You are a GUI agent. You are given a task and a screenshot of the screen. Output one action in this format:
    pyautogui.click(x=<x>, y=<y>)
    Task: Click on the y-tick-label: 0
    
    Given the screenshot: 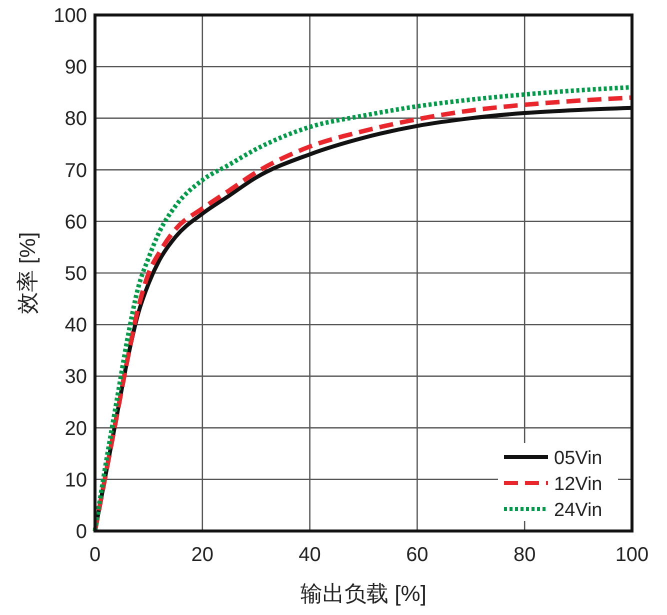 What is the action you would take?
    pyautogui.click(x=81, y=532)
    